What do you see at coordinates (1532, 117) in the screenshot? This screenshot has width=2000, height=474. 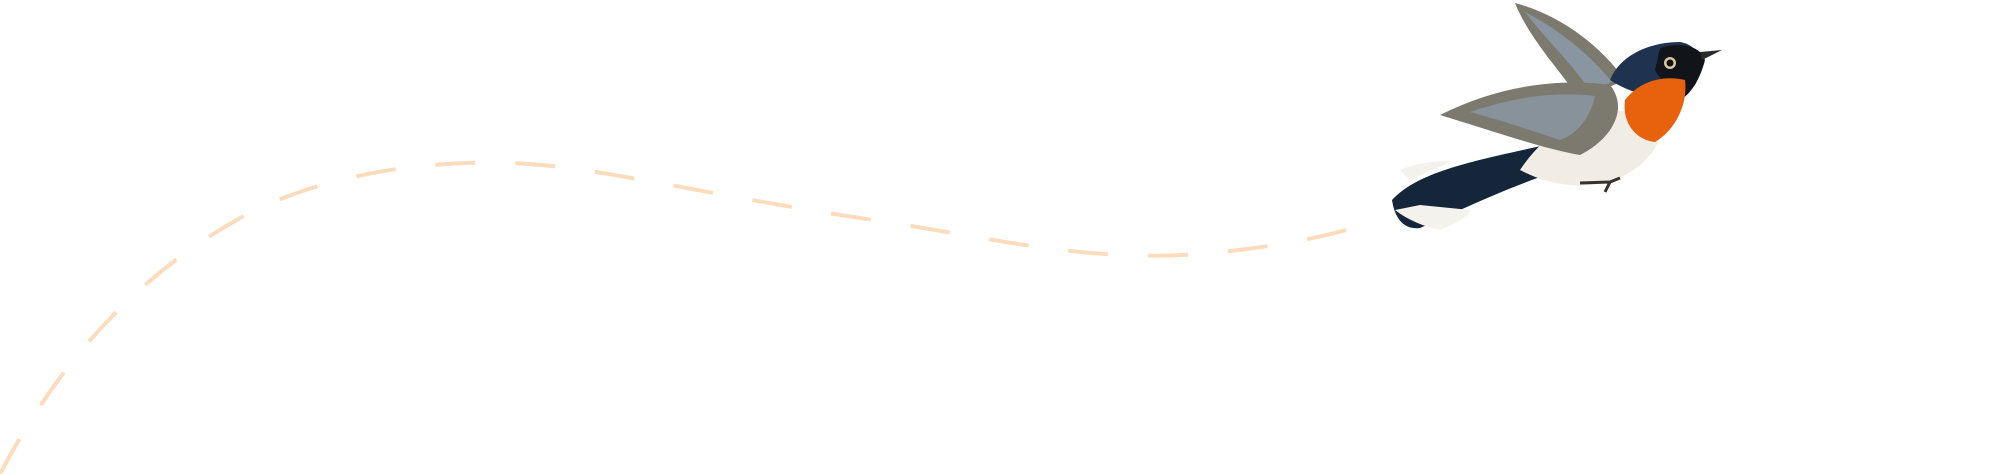 I see `bird-lower-wing-highlight` at bounding box center [1532, 117].